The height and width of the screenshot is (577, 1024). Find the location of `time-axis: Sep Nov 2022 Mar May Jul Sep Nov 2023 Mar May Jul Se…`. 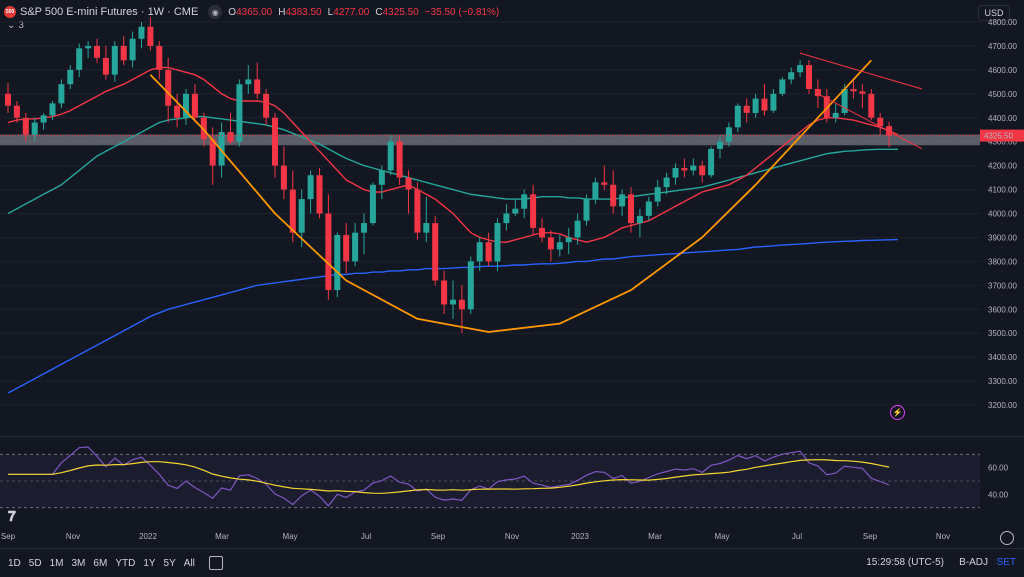

time-axis: Sep Nov 2022 Mar May Jul Sep Nov 2023 Mar May Jul Se… is located at coordinates (490, 538).